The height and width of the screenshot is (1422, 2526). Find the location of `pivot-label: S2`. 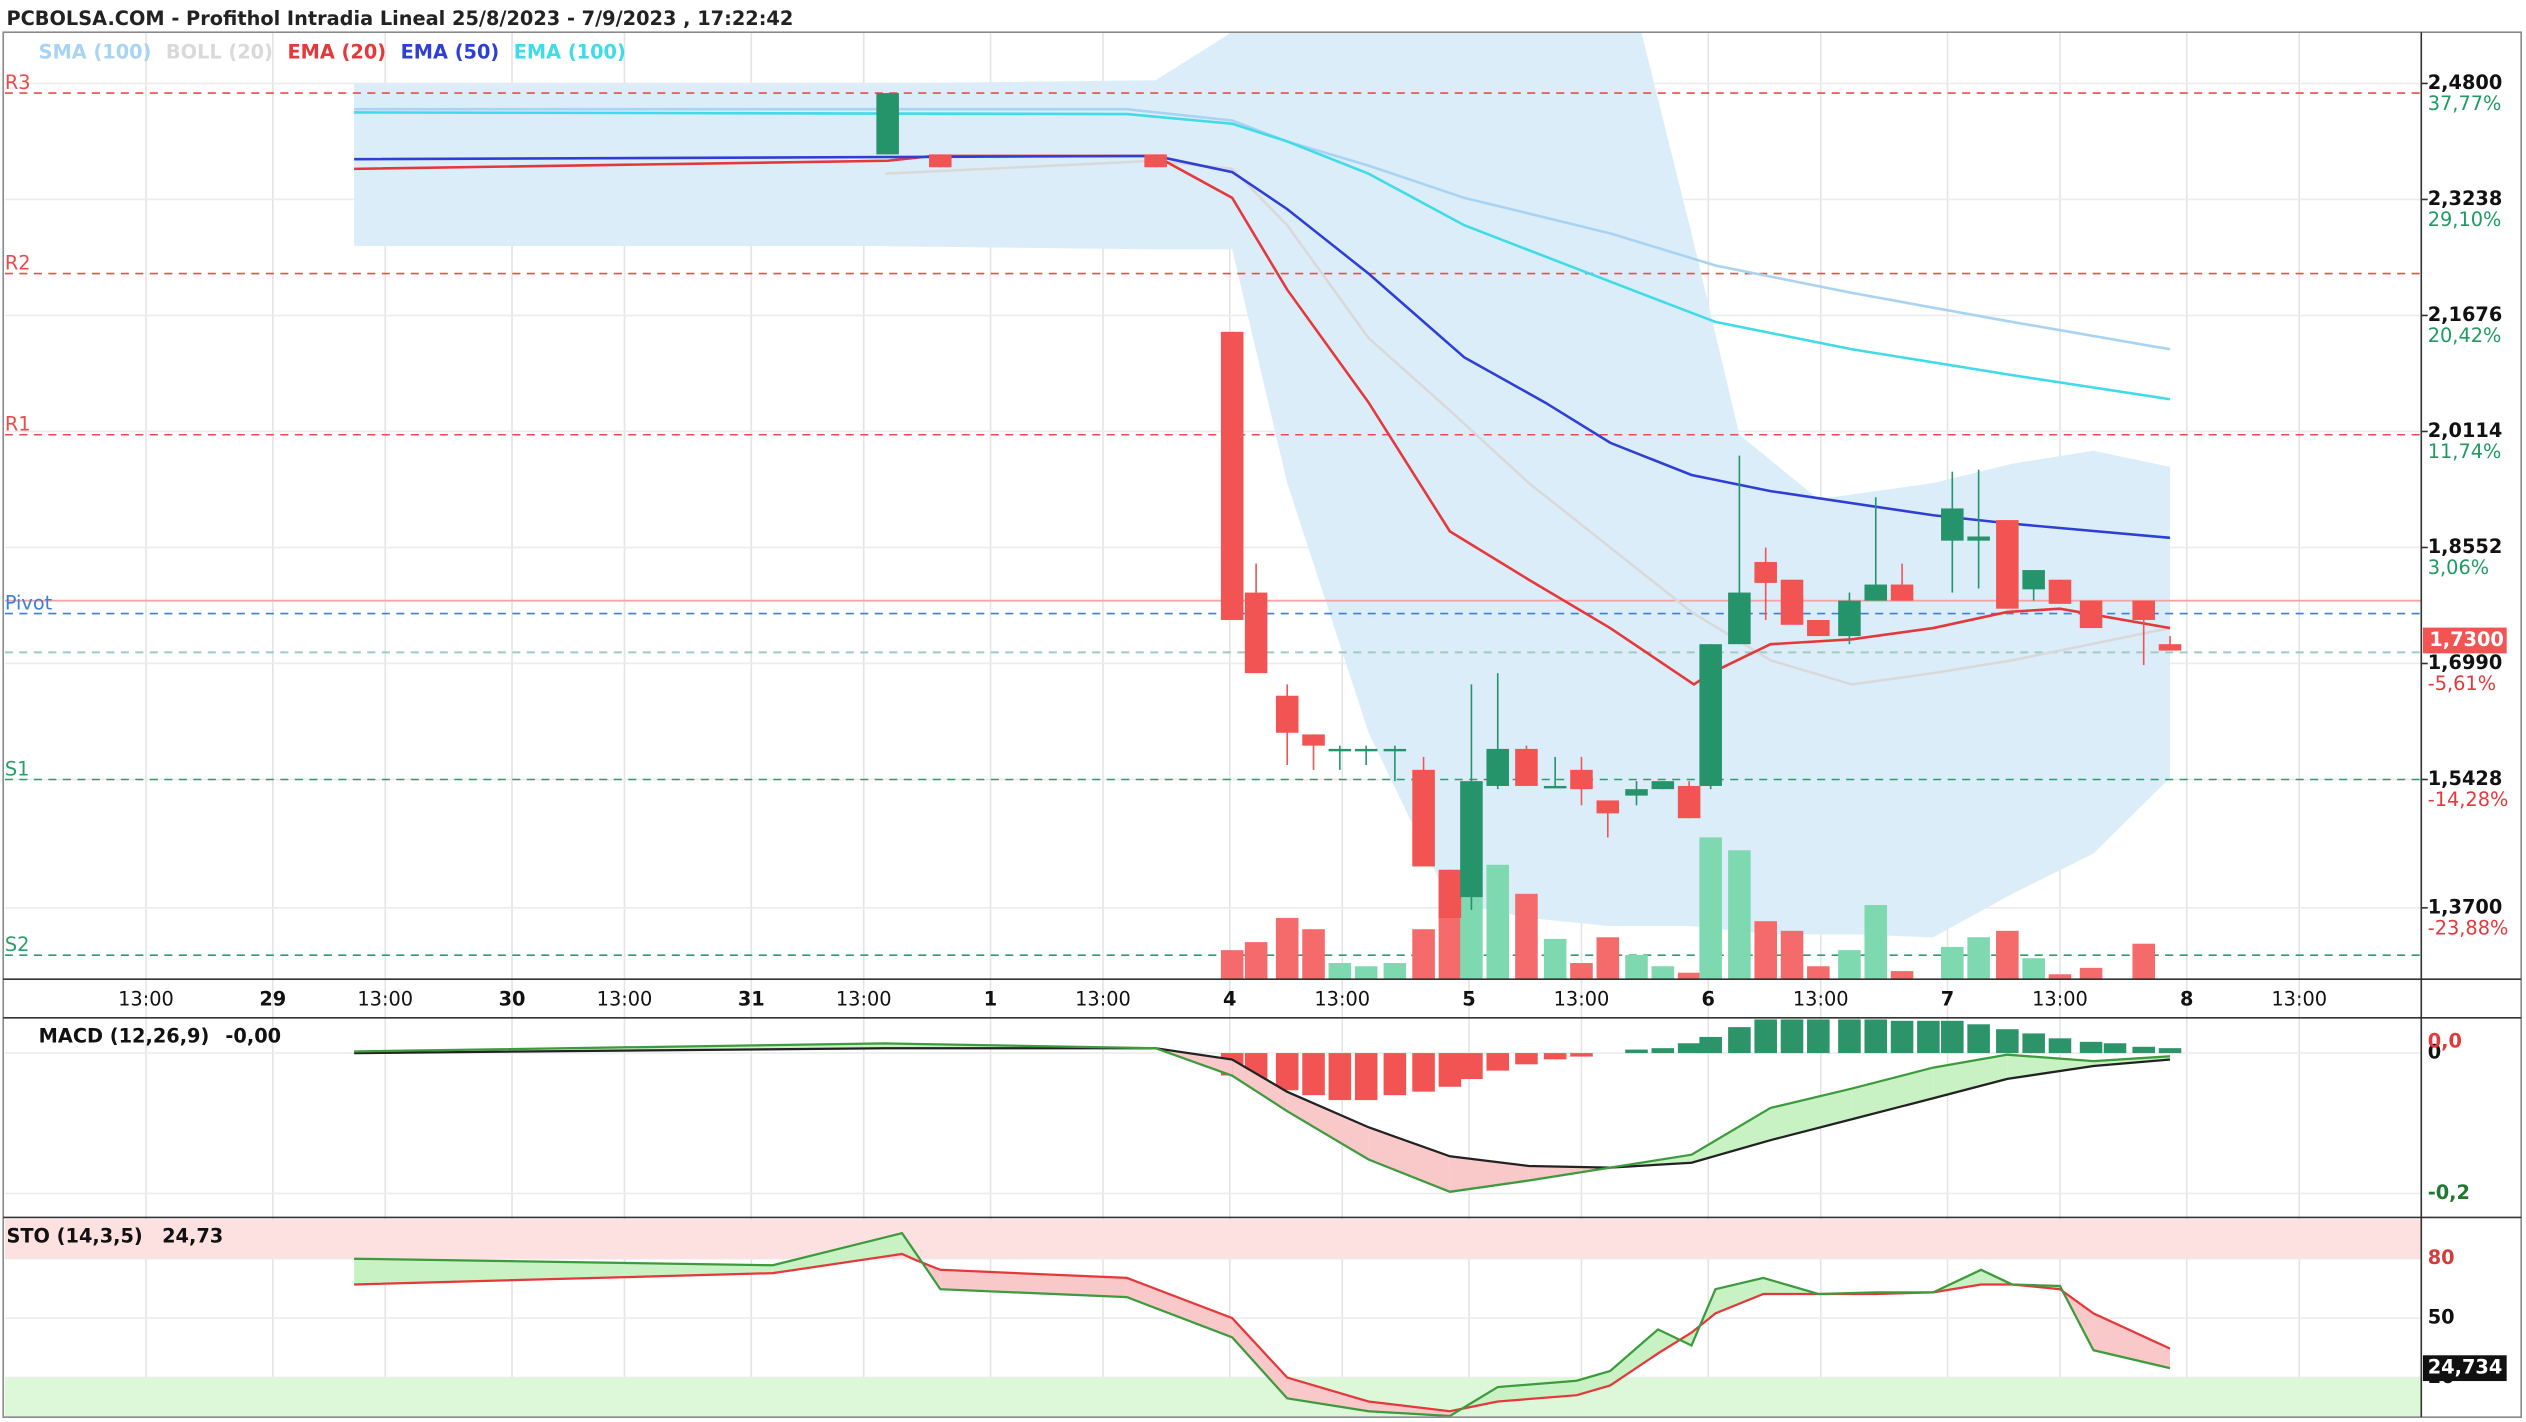

pivot-label: S2 is located at coordinates (17, 944).